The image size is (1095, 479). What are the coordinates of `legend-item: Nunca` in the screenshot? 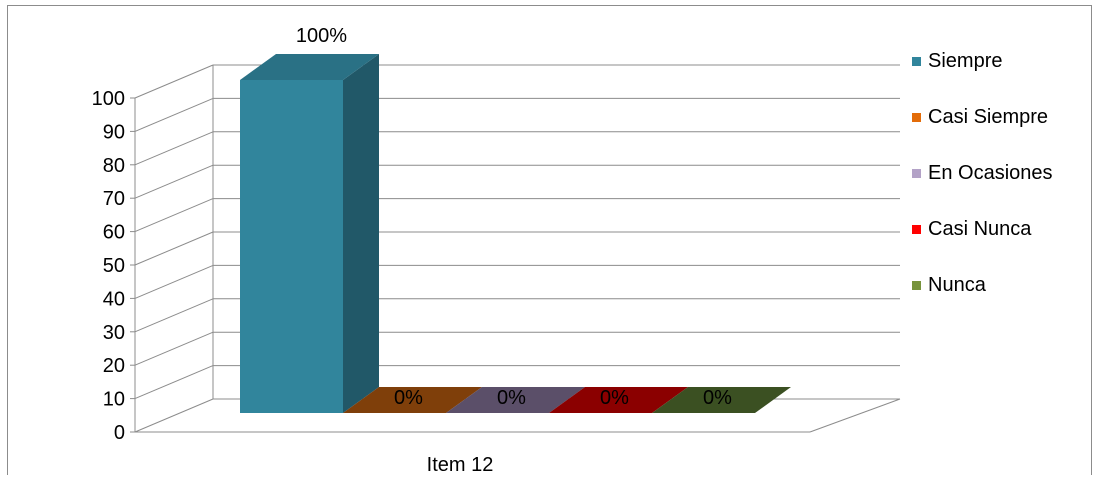 It's located at (949, 285).